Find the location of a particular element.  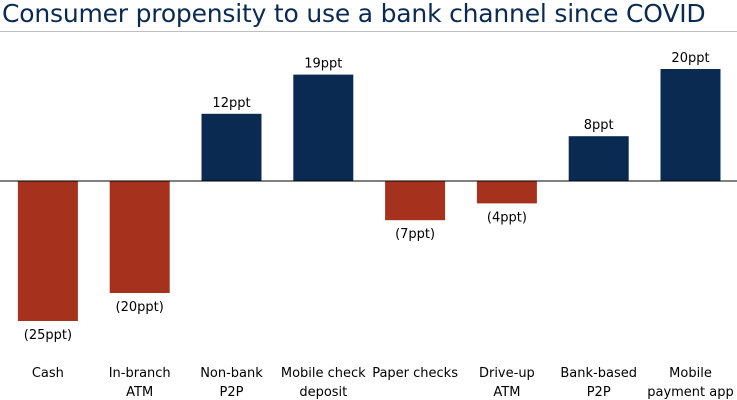

category-label-line: Drive-up is located at coordinates (507, 373).